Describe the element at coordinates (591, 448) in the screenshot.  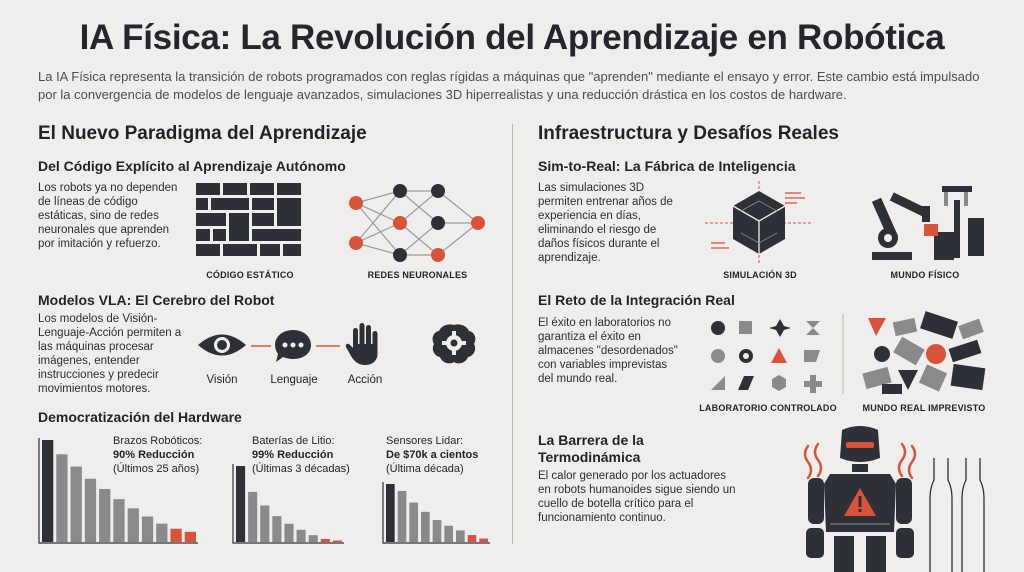
I see `thermo-subheading: La Barrera de la Termodinámica` at that location.